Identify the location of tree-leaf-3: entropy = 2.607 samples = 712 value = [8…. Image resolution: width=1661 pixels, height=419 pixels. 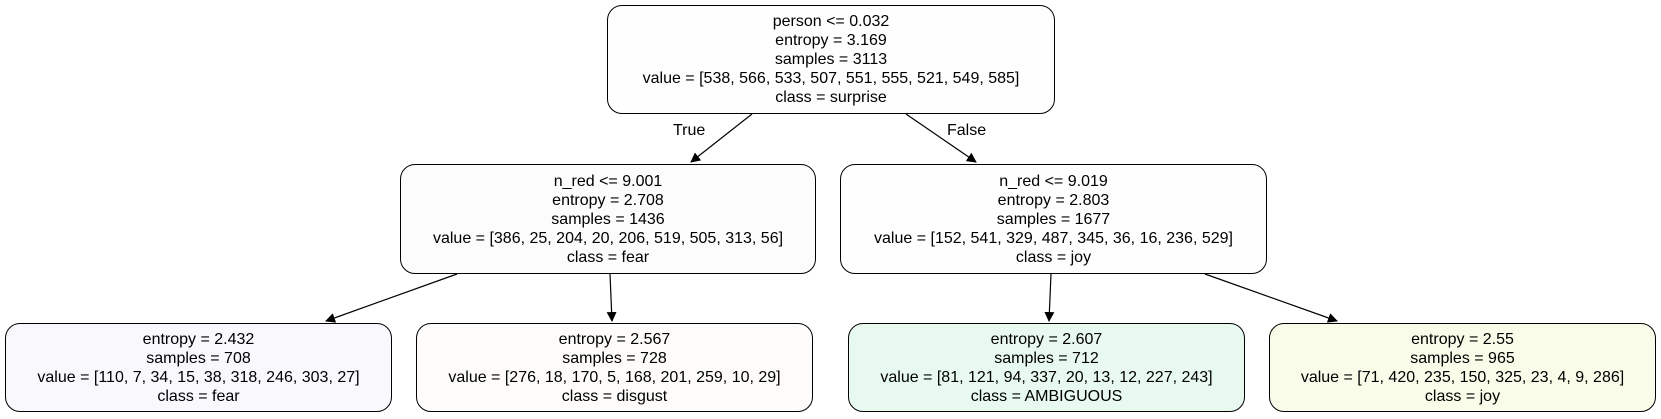
(1046, 367).